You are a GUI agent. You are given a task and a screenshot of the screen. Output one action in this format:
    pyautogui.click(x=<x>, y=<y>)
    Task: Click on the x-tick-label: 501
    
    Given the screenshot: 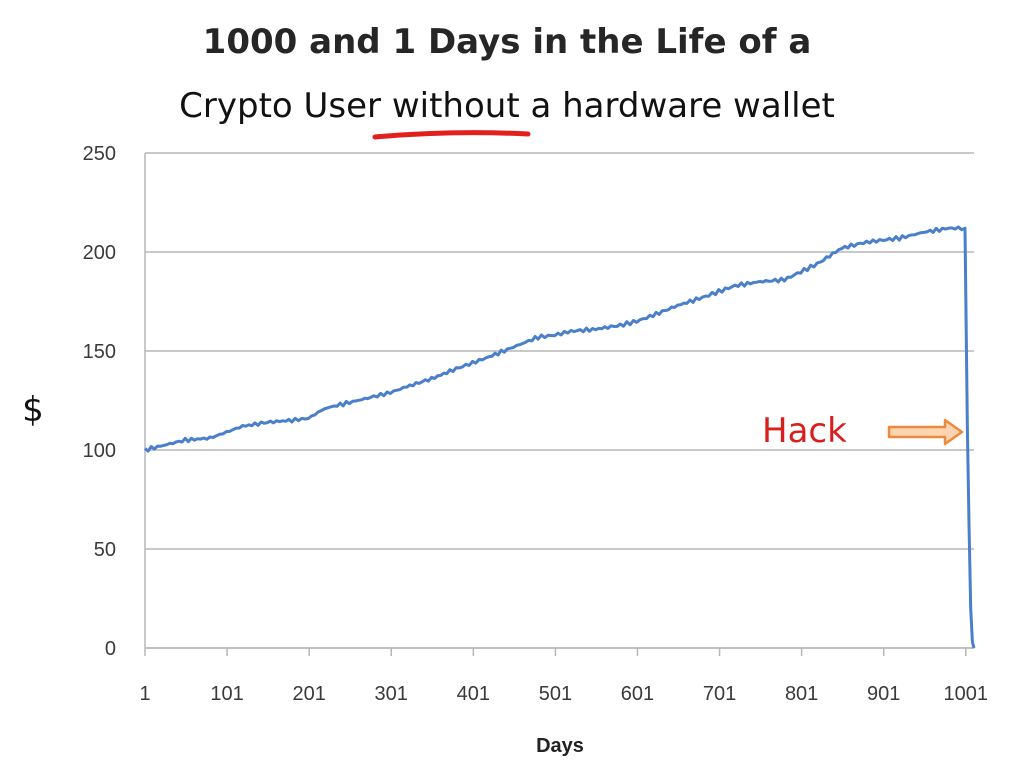 What is the action you would take?
    pyautogui.click(x=555, y=694)
    